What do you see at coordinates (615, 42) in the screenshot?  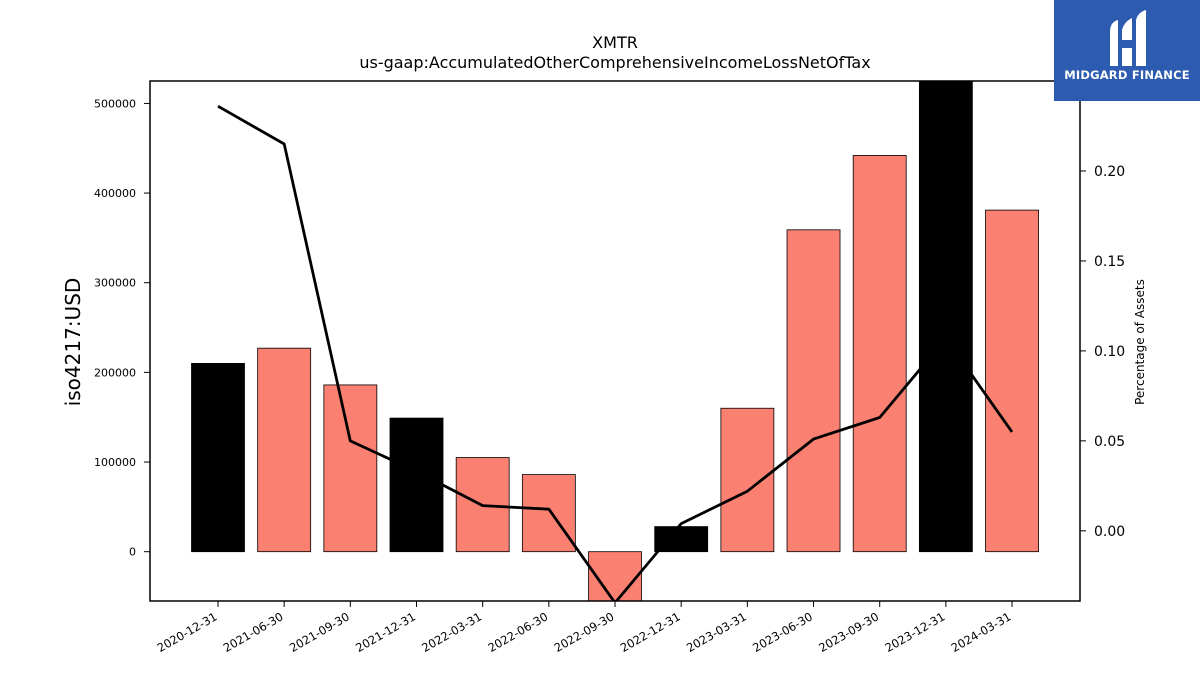 I see `chart-title: XMTR` at bounding box center [615, 42].